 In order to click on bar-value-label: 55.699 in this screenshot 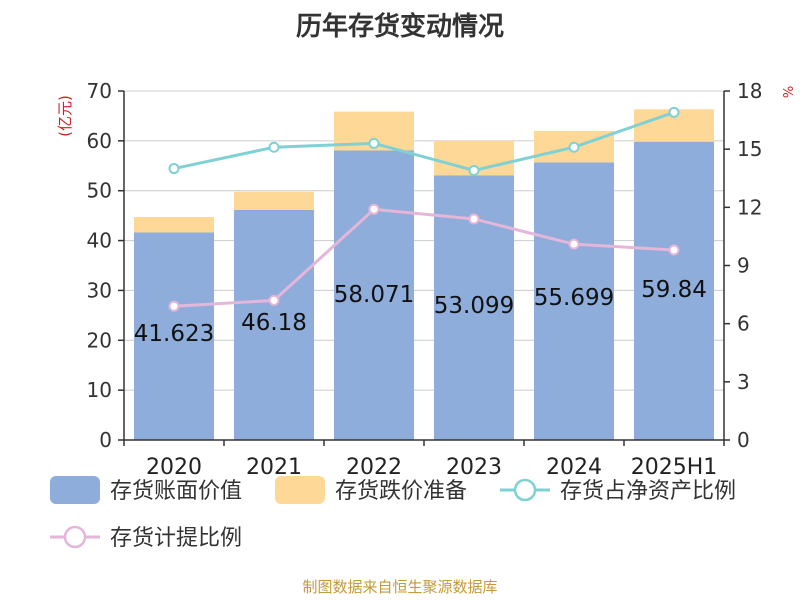, I will do `click(574, 298)`.